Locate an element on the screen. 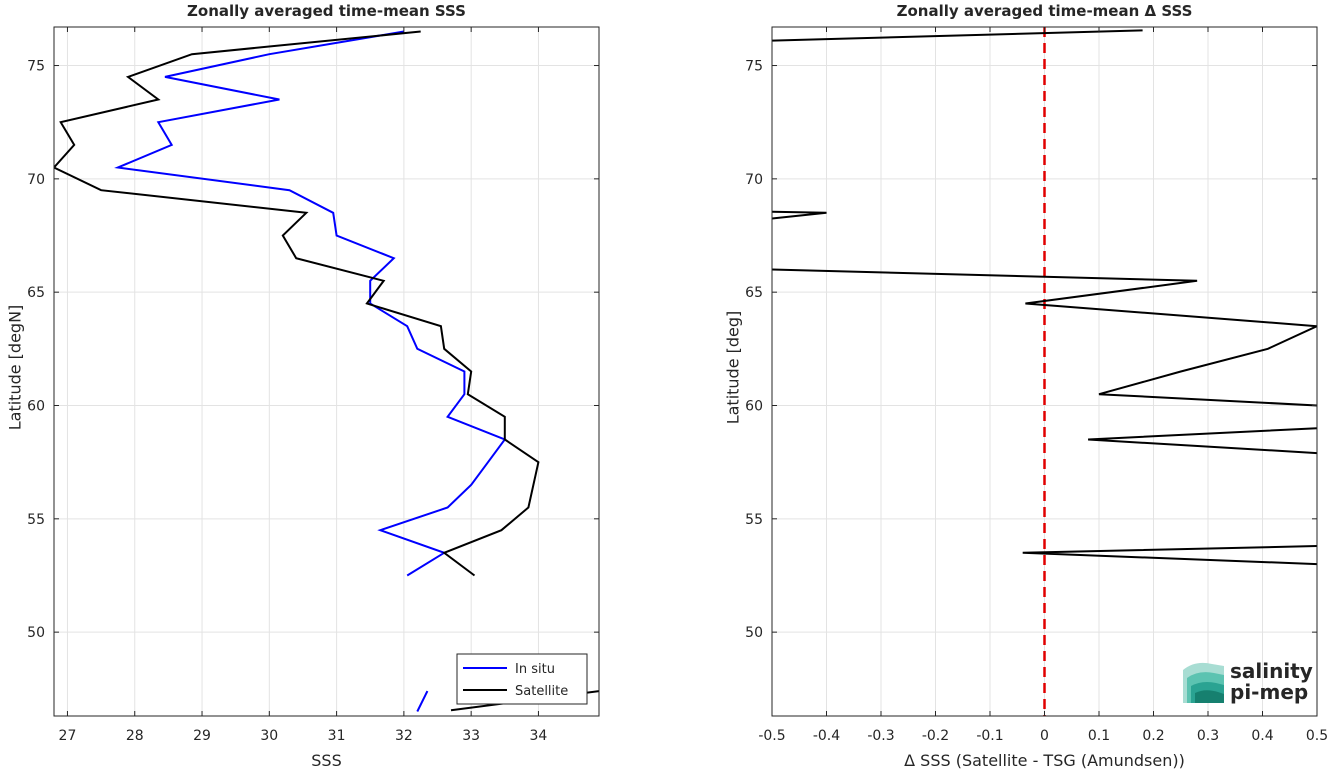  x-tick-label: -0.1 is located at coordinates (989, 736).